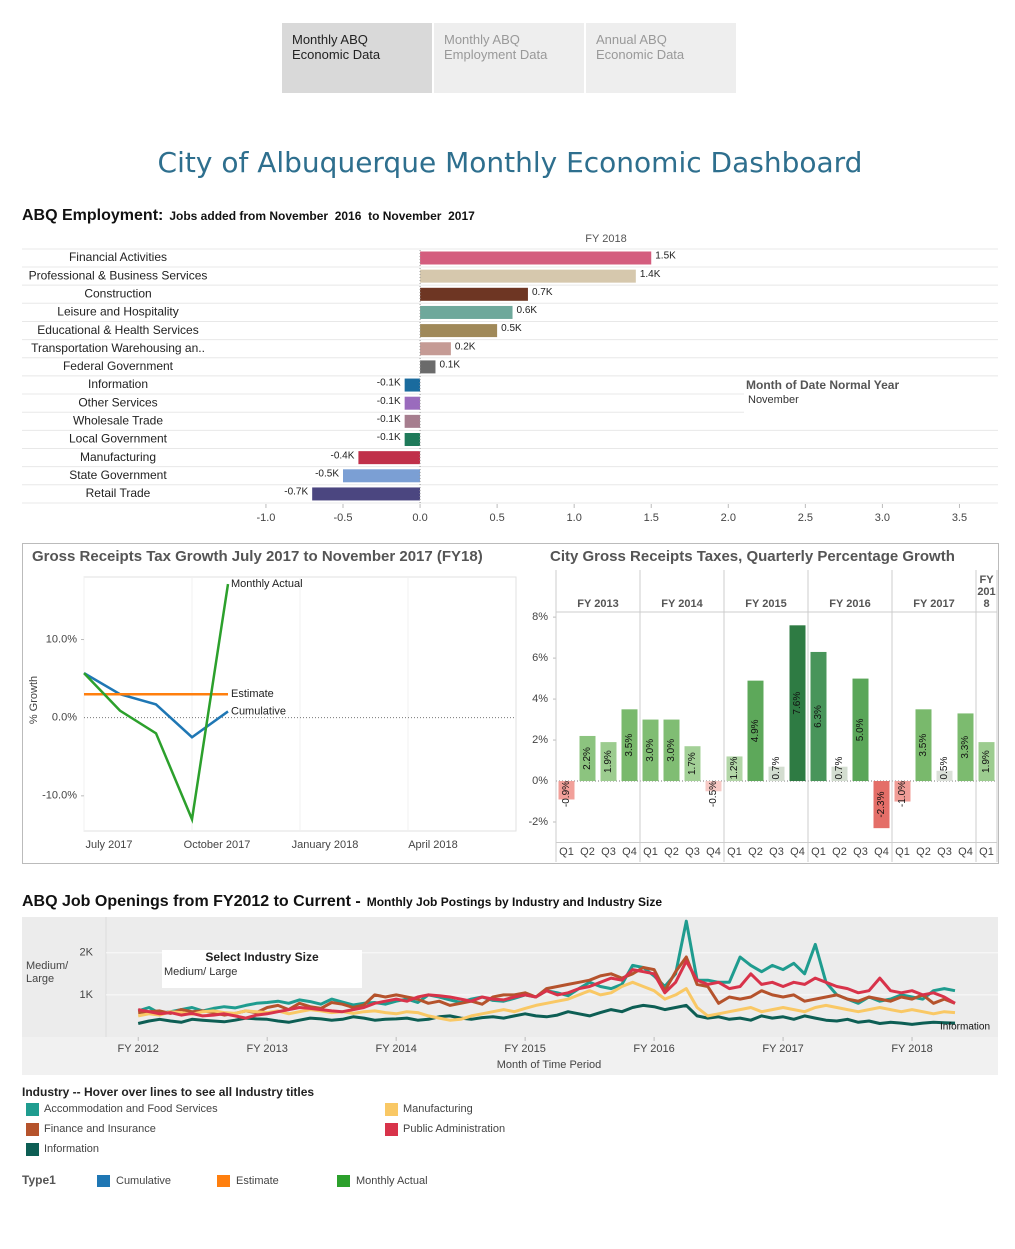 The width and height of the screenshot is (1015, 1249). I want to click on value-label: -0.4K, so click(343, 455).